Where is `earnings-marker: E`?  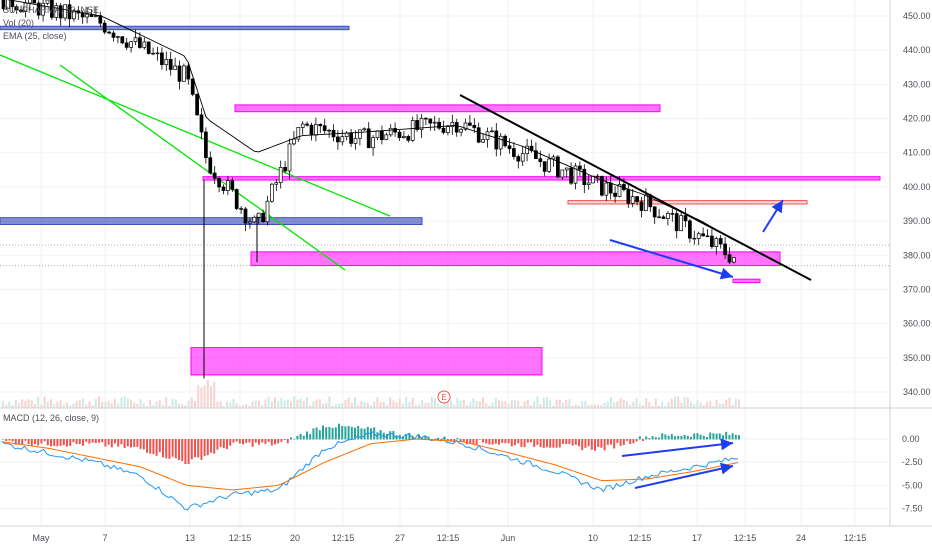
earnings-marker: E is located at coordinates (444, 397).